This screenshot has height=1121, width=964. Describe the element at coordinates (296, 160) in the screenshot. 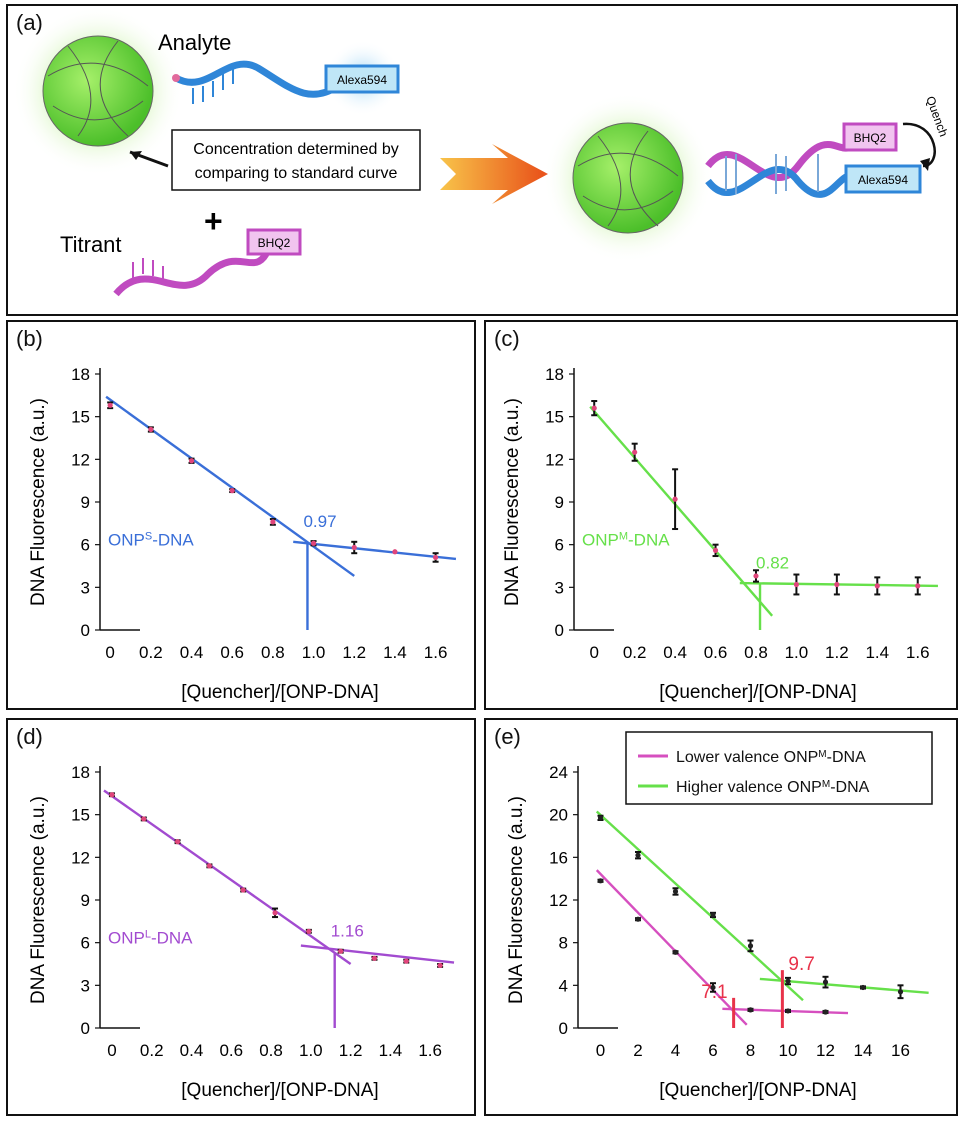

I see `note-box` at that location.